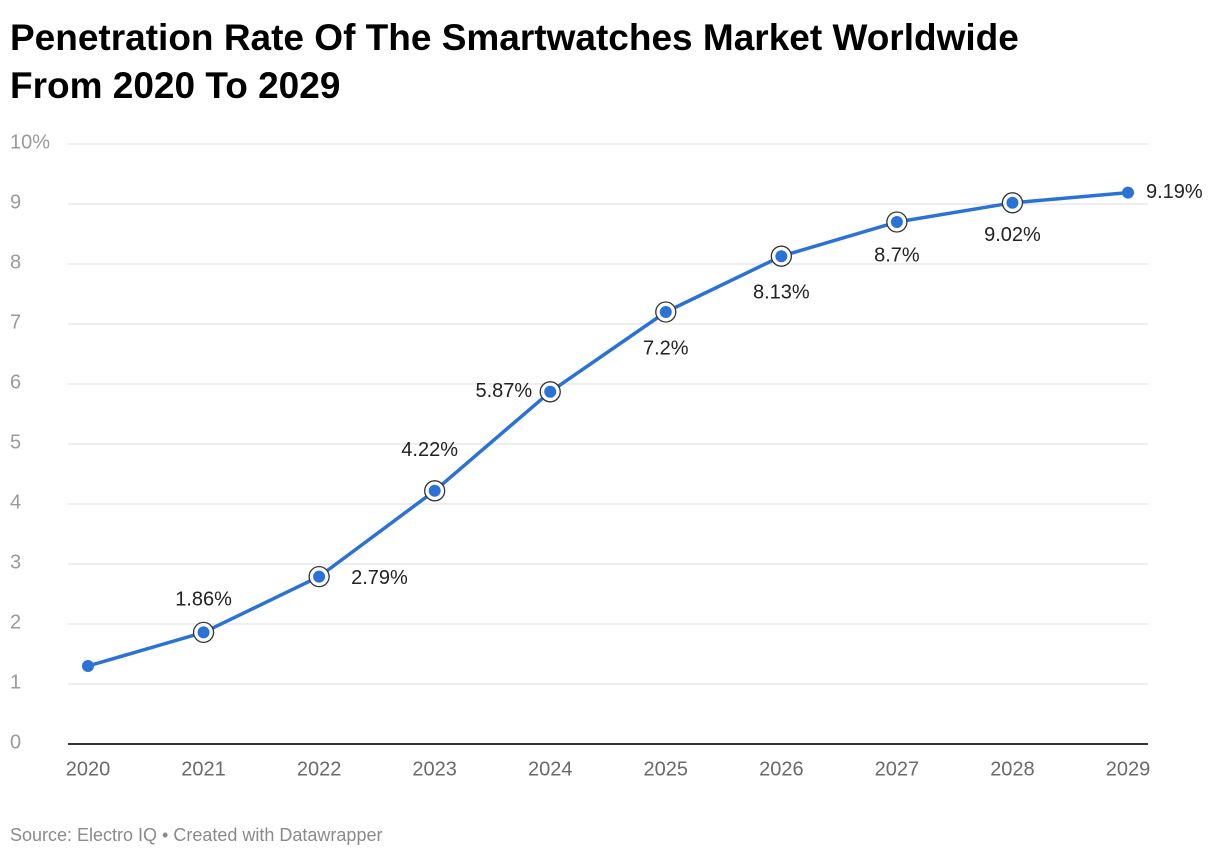 The width and height of the screenshot is (1220, 865). What do you see at coordinates (429, 450) in the screenshot?
I see `value-label: 4.22%` at bounding box center [429, 450].